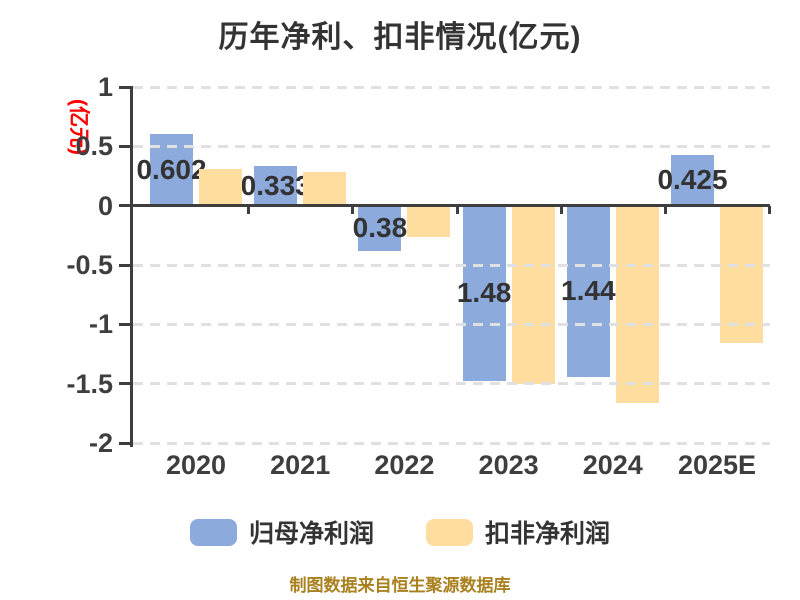  I want to click on footer-source-note: 制图数据来自恒生聚源数据库, so click(400, 585).